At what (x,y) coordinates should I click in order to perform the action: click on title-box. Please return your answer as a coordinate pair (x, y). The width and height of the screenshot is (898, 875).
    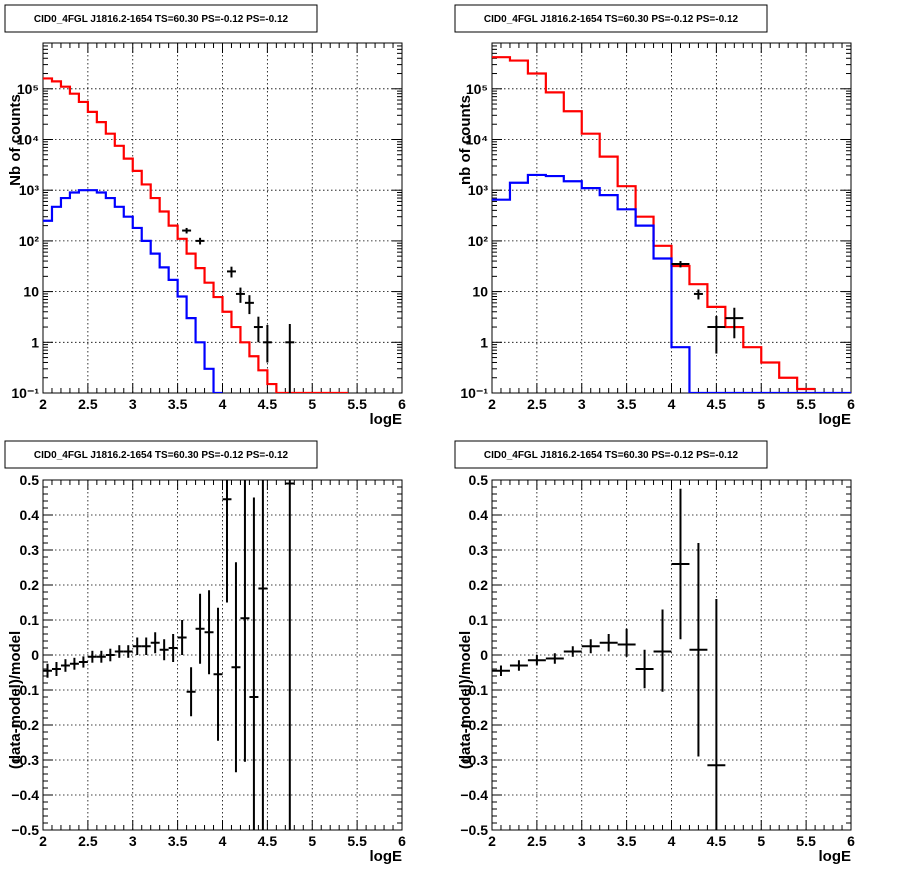
    Looking at the image, I should click on (611, 18).